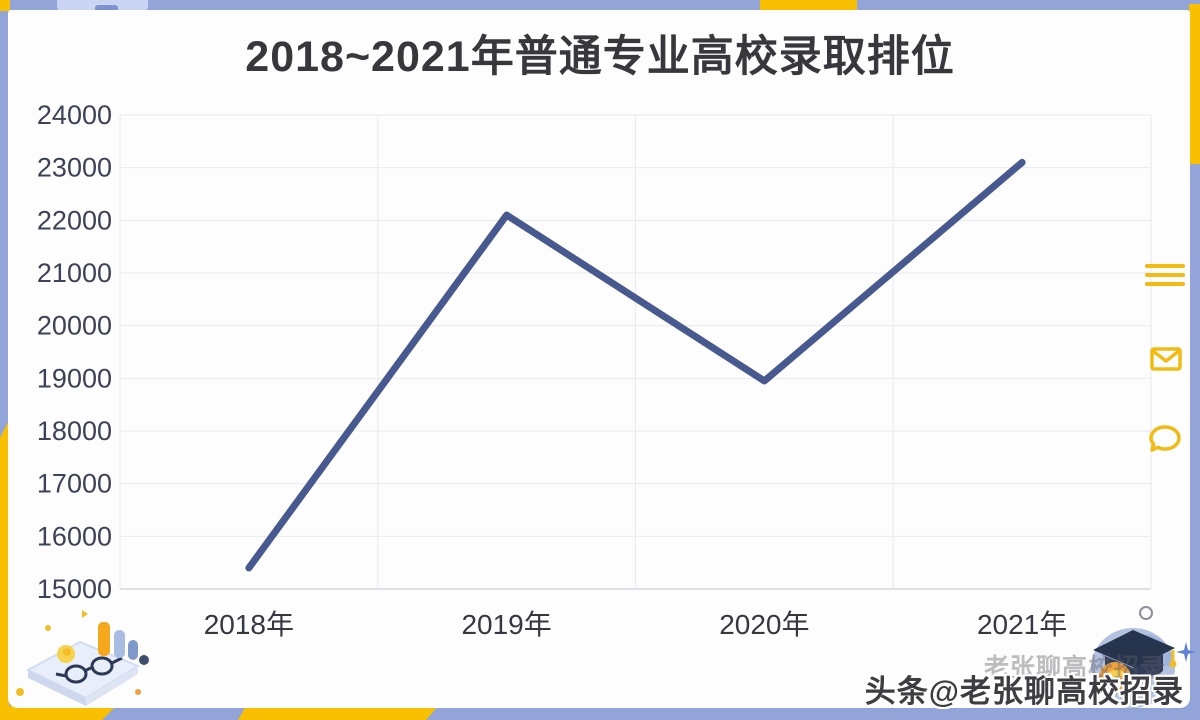 The width and height of the screenshot is (1200, 720). What do you see at coordinates (74, 273) in the screenshot?
I see `y-tick-label: 21000` at bounding box center [74, 273].